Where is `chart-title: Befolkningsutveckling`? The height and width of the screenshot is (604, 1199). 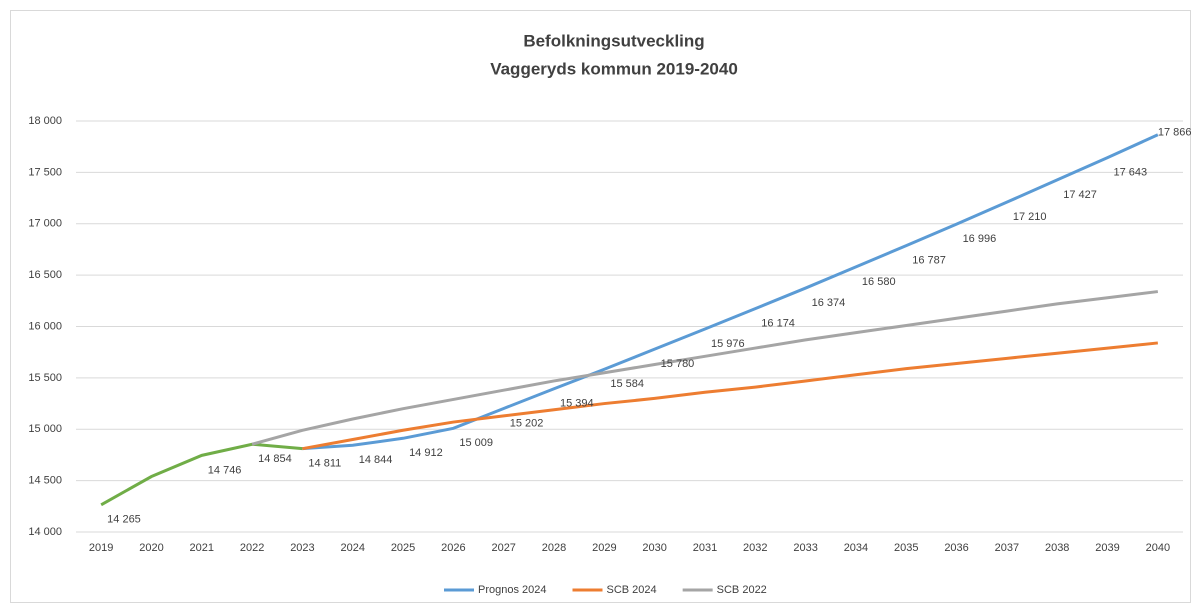
chart-title: Befolkningsutveckling is located at coordinates (613, 40).